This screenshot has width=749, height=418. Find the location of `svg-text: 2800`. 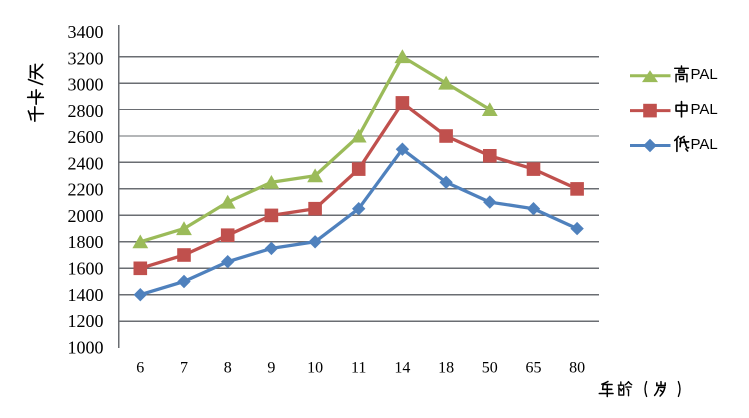

svg-text: 2800 is located at coordinates (86, 111).